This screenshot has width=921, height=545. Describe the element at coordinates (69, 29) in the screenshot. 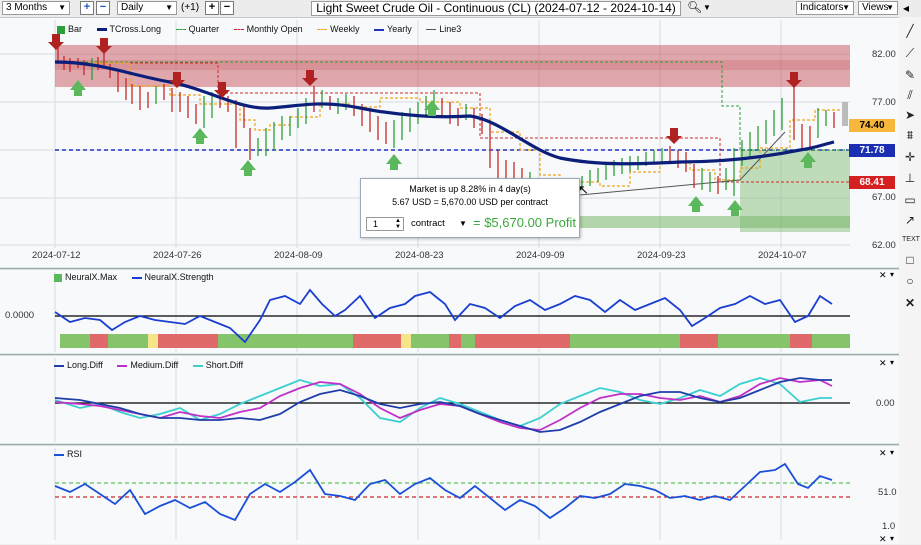

I see `legend-bar: Bar` at that location.